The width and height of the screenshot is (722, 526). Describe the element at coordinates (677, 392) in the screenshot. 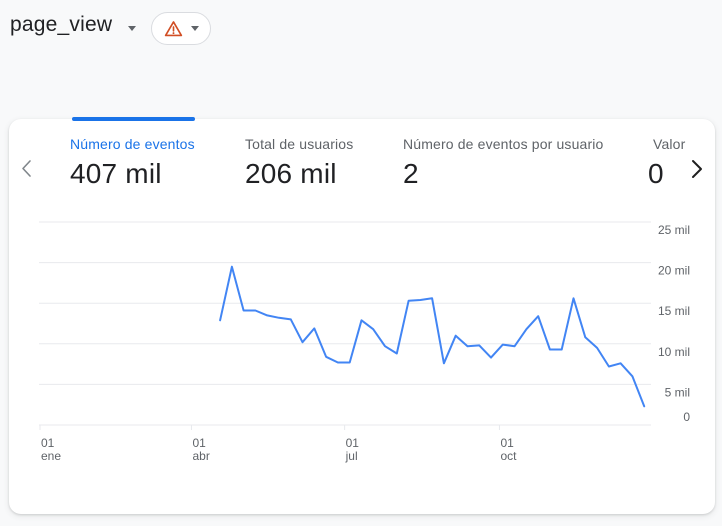

I see `svg-text: 5 mil` at that location.